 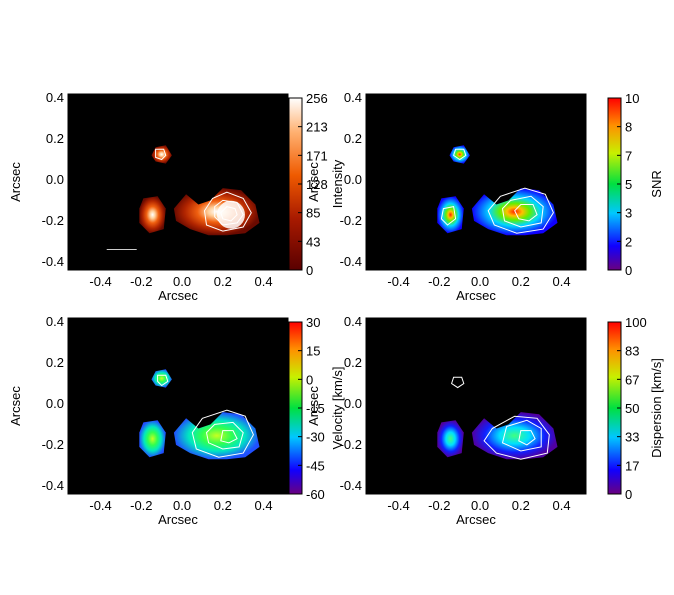 I want to click on colorbar-tick-label: 2, so click(x=628, y=241).